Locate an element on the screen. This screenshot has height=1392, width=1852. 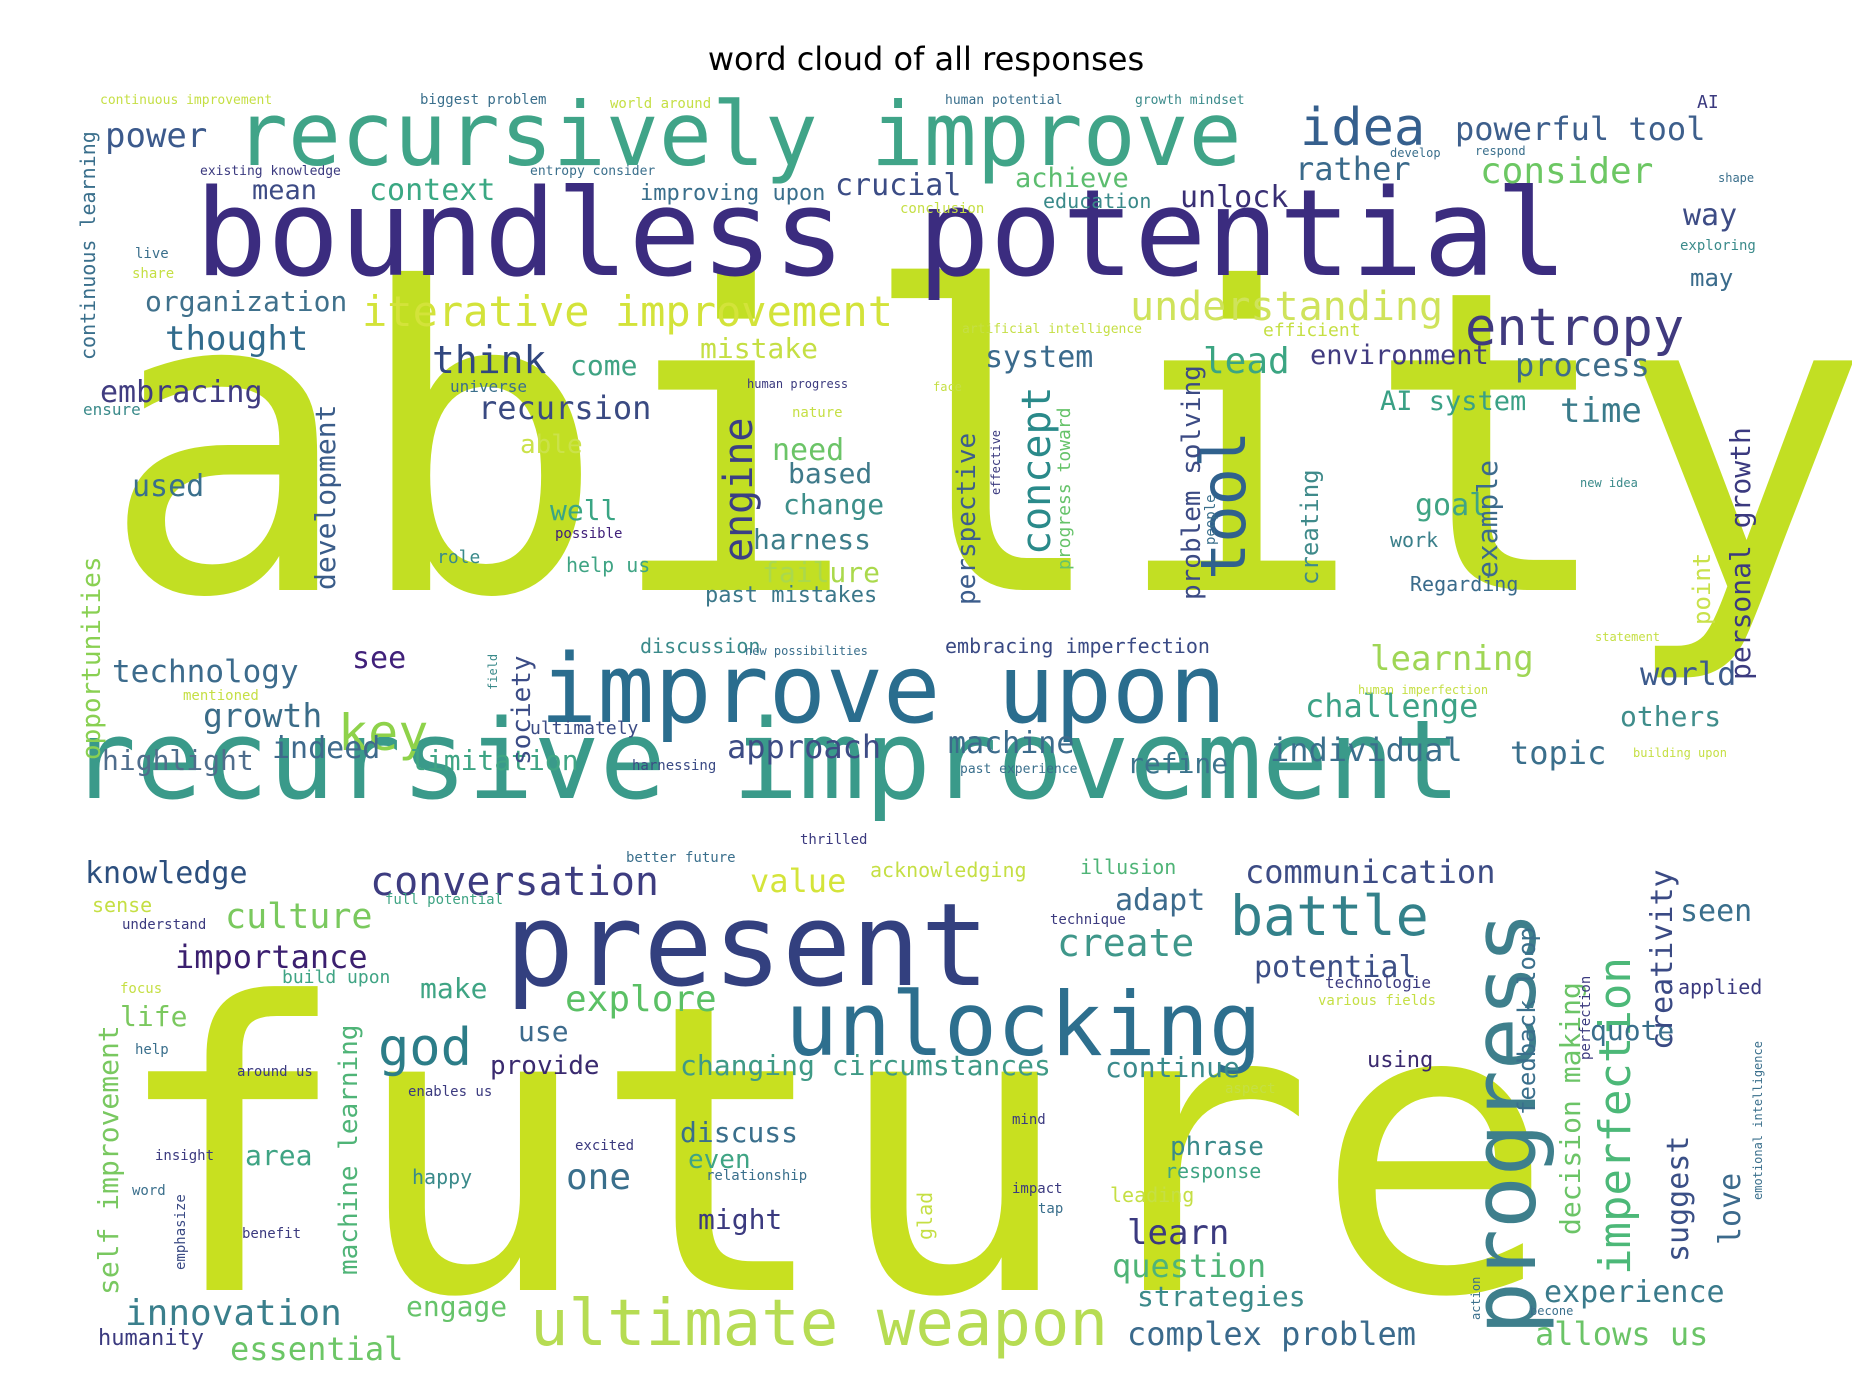
word-ai: AI is located at coordinates (1708, 102).